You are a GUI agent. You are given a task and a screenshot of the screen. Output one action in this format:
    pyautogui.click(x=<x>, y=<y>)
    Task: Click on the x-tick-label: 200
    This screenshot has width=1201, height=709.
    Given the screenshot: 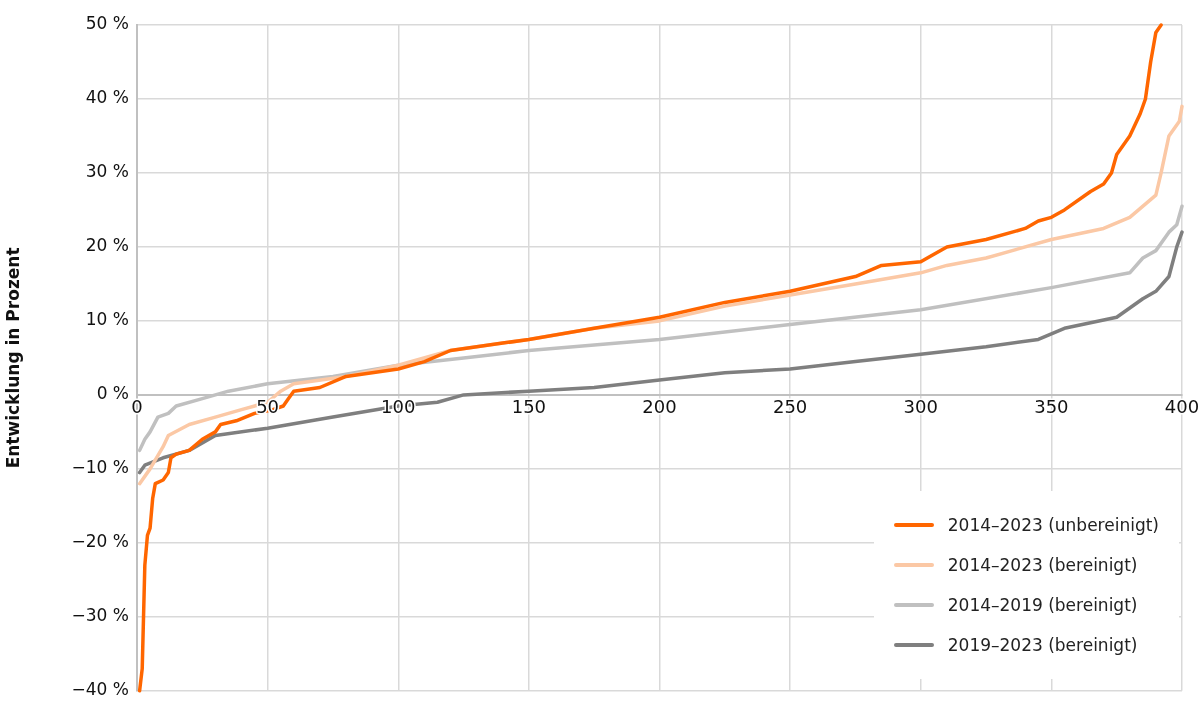 What is the action you would take?
    pyautogui.click(x=659, y=406)
    